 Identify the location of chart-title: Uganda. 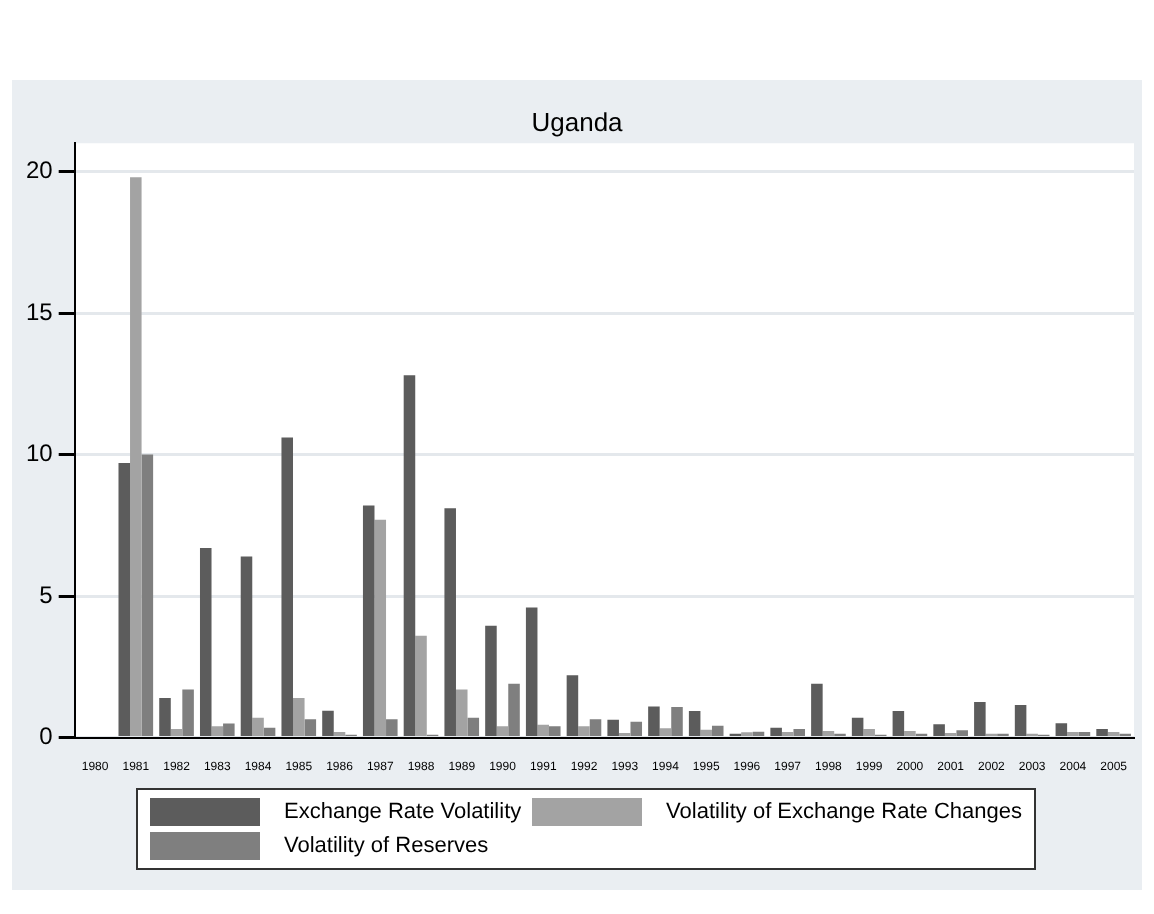
(578, 121).